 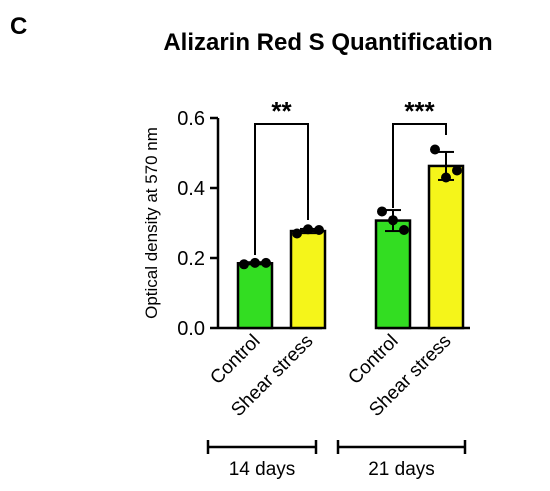 What do you see at coordinates (327, 42) in the screenshot?
I see `chart-title: Alizarin Red S Quantification` at bounding box center [327, 42].